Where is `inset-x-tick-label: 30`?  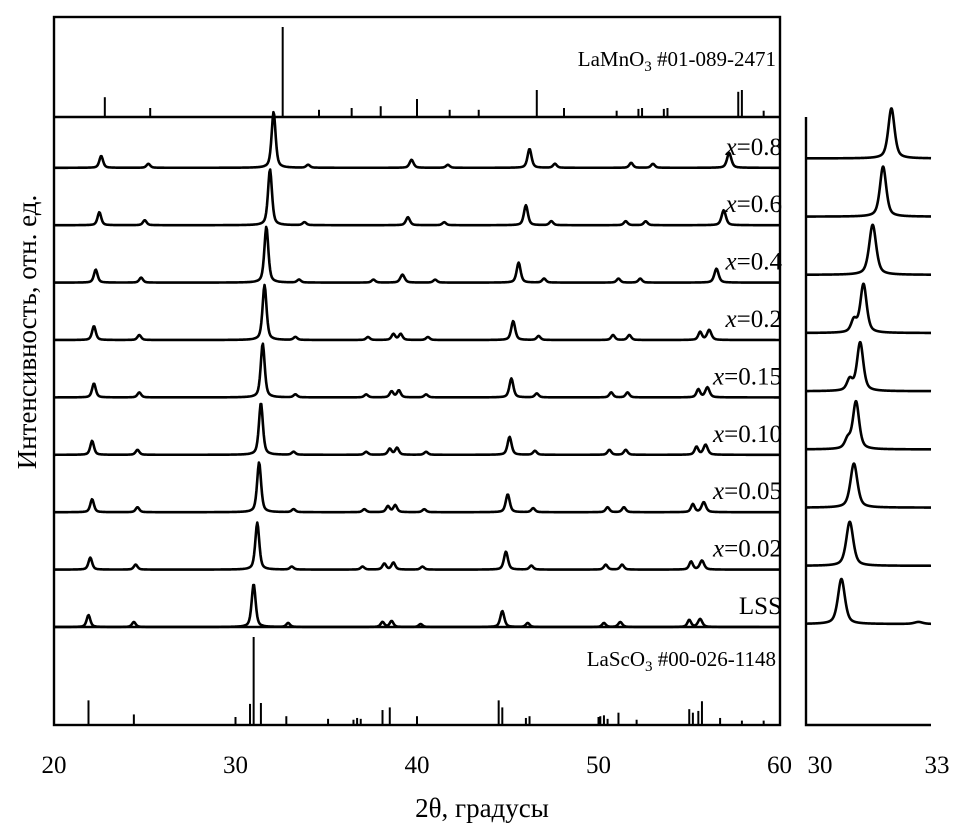
inset-x-tick-label: 30 is located at coordinates (820, 765).